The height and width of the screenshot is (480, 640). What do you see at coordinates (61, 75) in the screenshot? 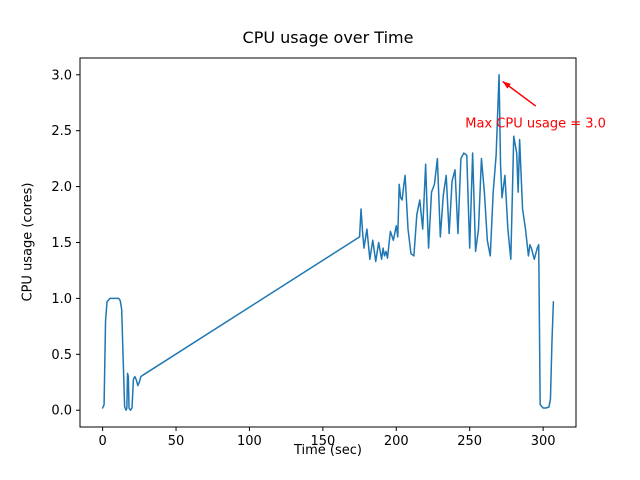
I see `y-tick-label: 3.0` at bounding box center [61, 75].